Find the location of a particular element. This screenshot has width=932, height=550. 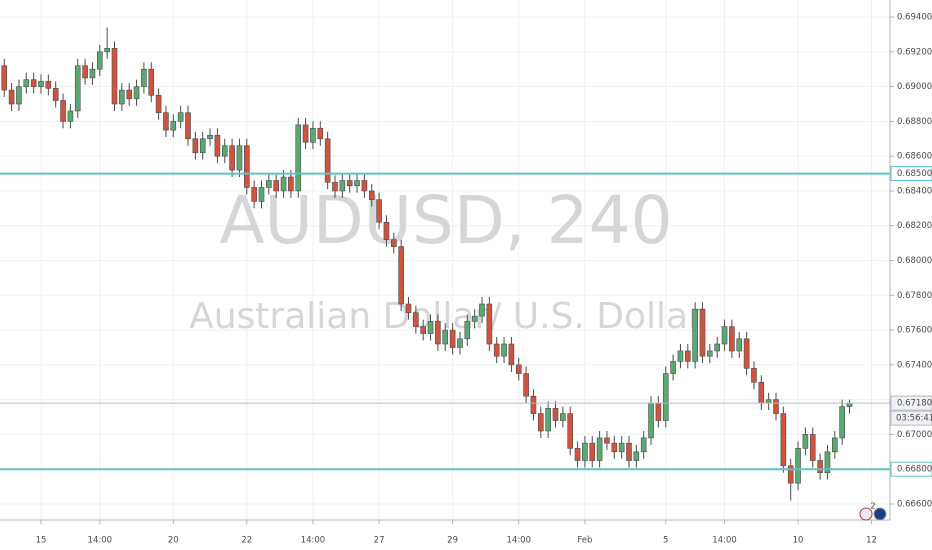

y-tick-label: 0.68800 is located at coordinates (914, 122).